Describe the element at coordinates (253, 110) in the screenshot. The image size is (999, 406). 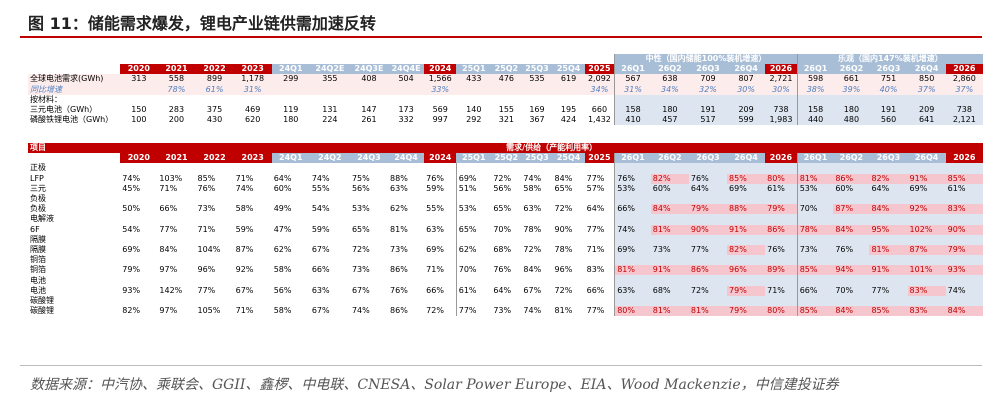
I see `cell: 469` at that location.